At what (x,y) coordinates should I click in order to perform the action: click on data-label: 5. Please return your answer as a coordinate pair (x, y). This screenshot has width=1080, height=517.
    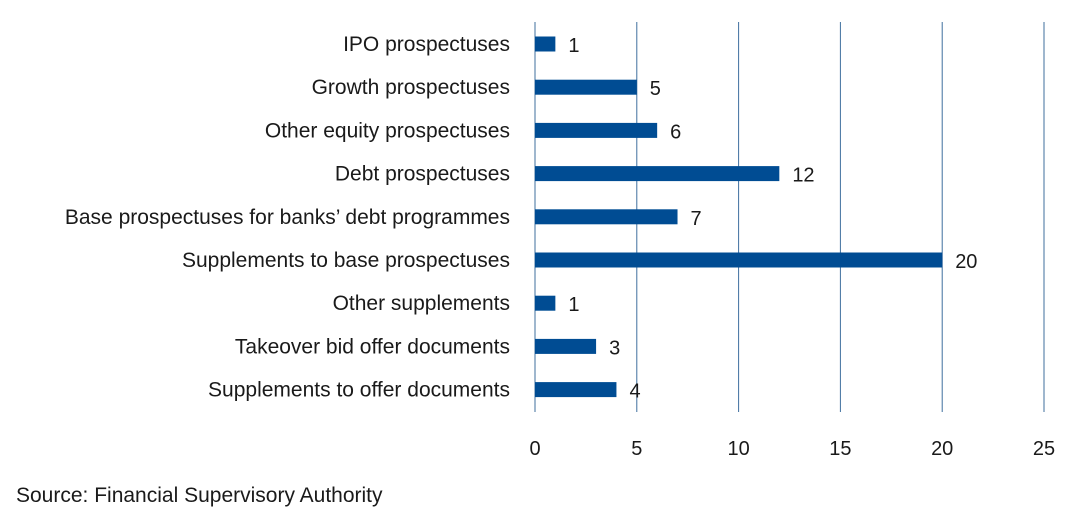
    Looking at the image, I should click on (655, 89).